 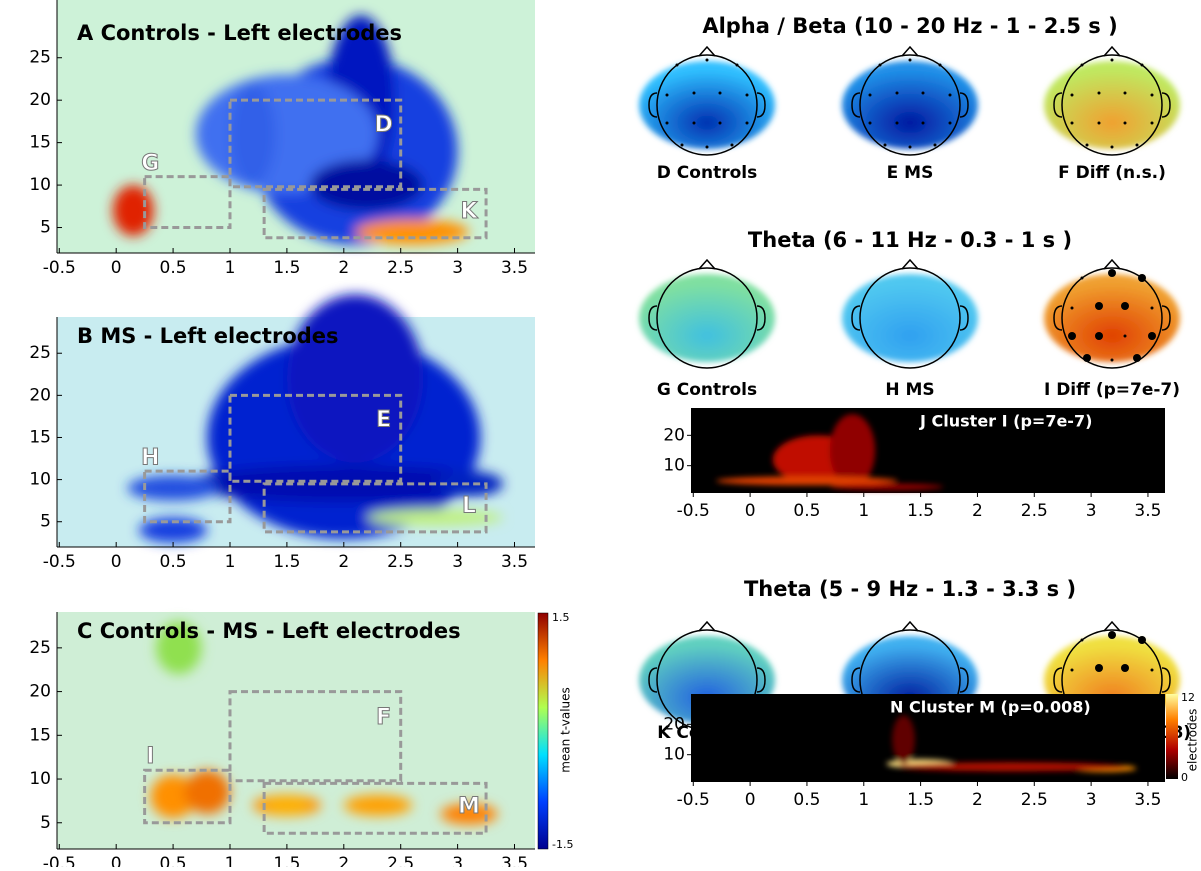 I want to click on x-tick-label: 2, so click(x=977, y=800).